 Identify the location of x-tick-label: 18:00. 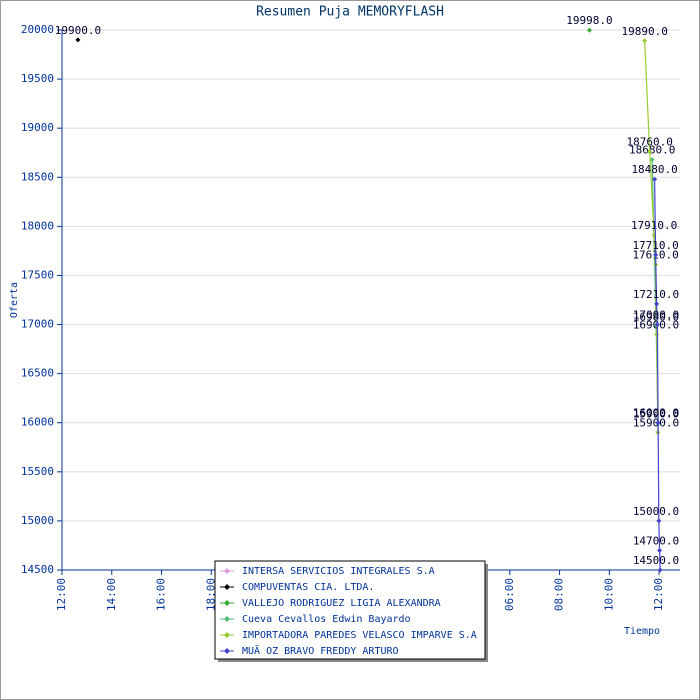
(210, 594).